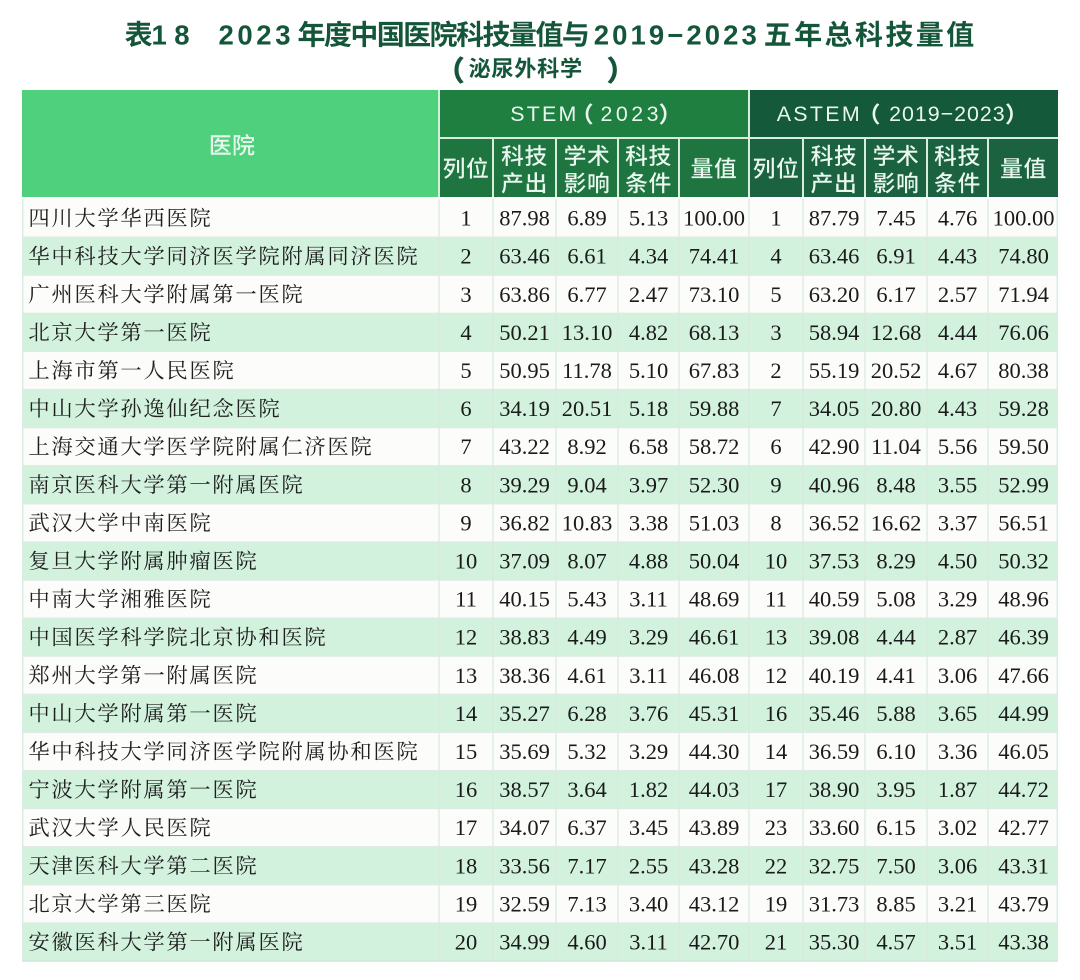 Image resolution: width=1080 pixels, height=980 pixels. I want to click on svg-text: 100.00, so click(1024, 218).